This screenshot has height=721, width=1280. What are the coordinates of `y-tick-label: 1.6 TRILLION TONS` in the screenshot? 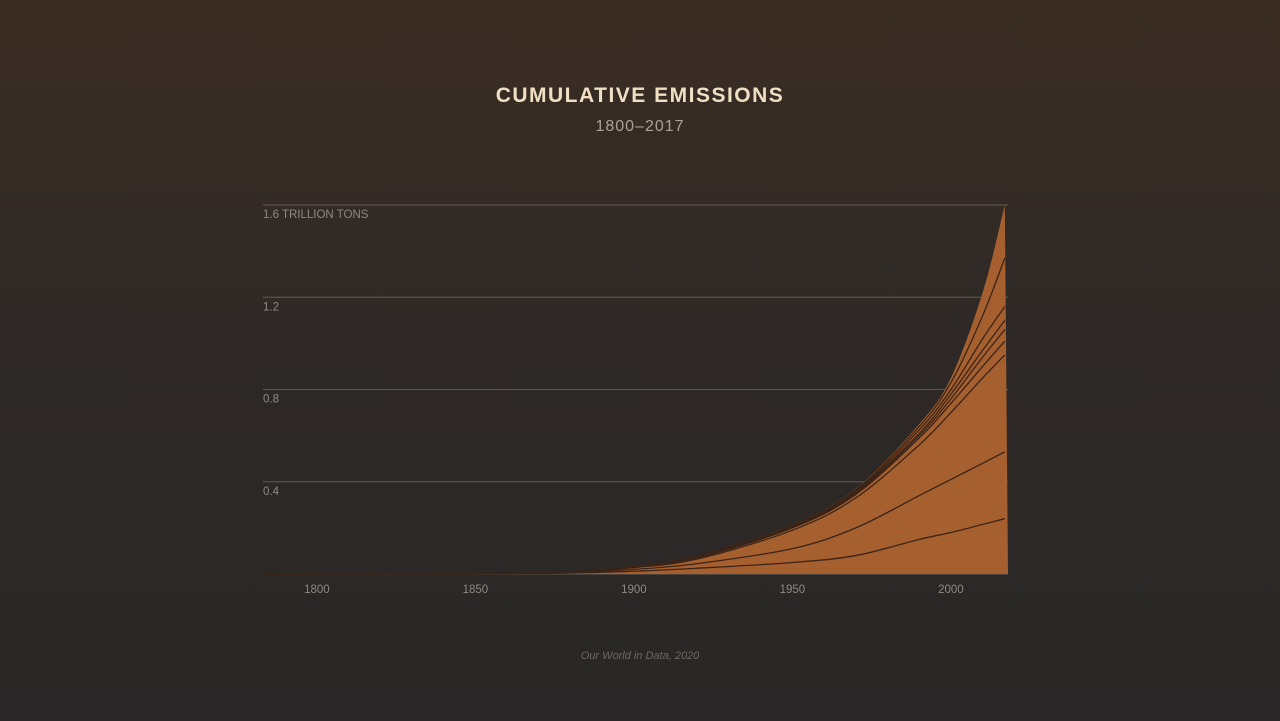 It's located at (316, 215).